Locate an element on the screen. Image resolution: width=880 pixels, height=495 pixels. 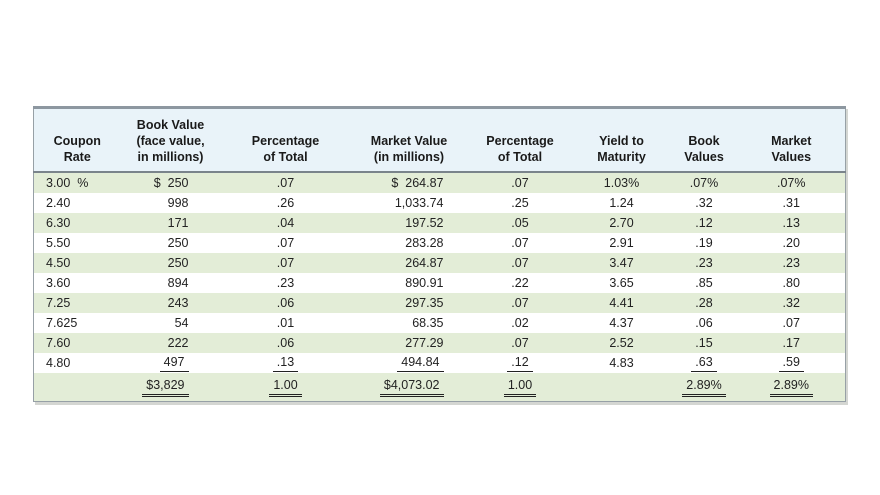
cell-value: .04 is located at coordinates (285, 223).